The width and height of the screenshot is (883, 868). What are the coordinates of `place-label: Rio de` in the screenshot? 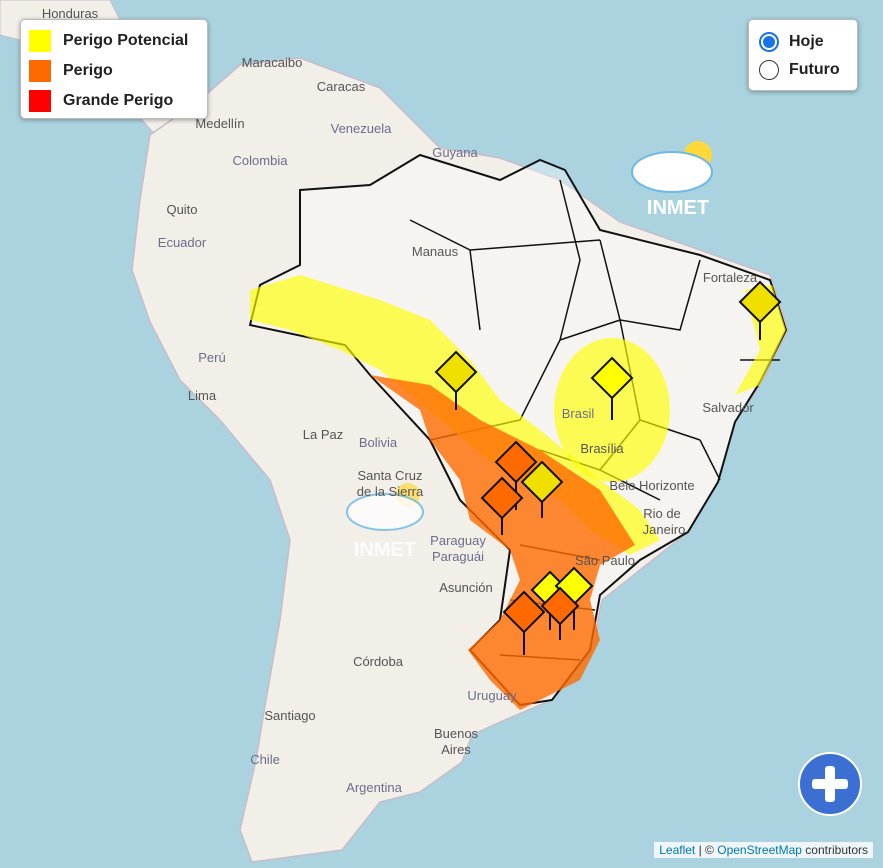 It's located at (662, 513).